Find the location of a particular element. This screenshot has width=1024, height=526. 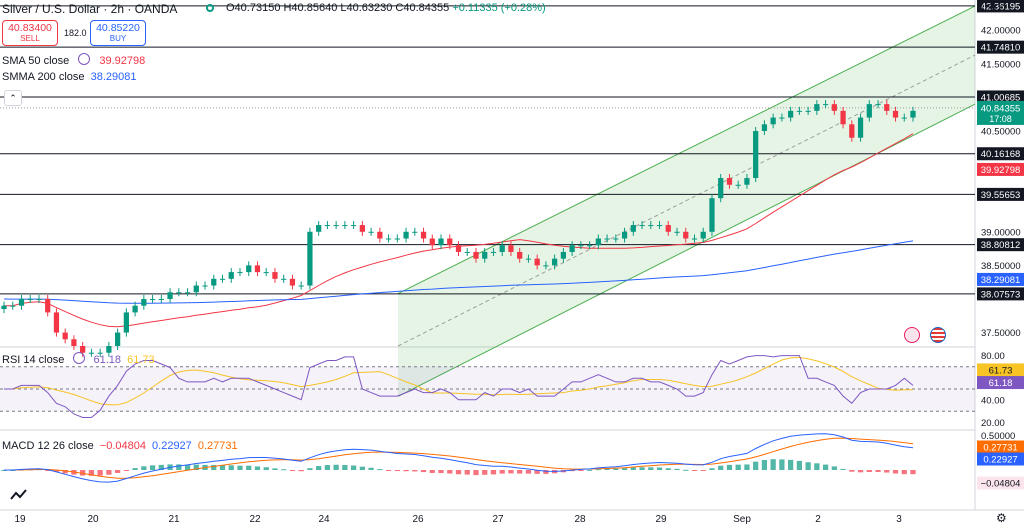

smma-tag-label: 38.29081 is located at coordinates (1001, 280).